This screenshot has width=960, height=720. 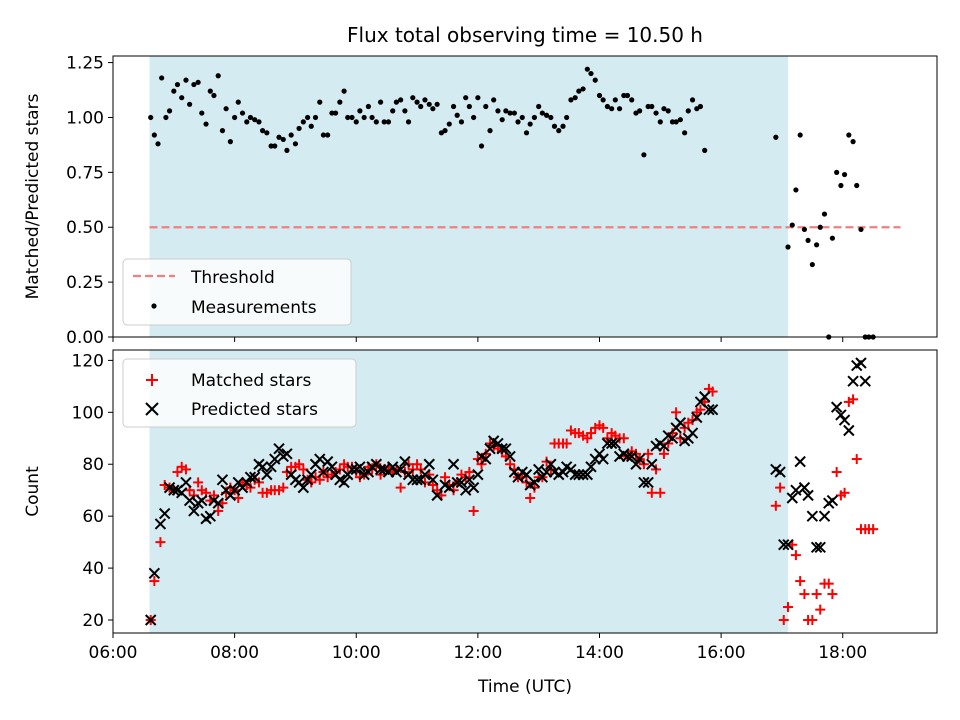 What do you see at coordinates (356, 653) in the screenshot?
I see `x-tick-label: 10:00` at bounding box center [356, 653].